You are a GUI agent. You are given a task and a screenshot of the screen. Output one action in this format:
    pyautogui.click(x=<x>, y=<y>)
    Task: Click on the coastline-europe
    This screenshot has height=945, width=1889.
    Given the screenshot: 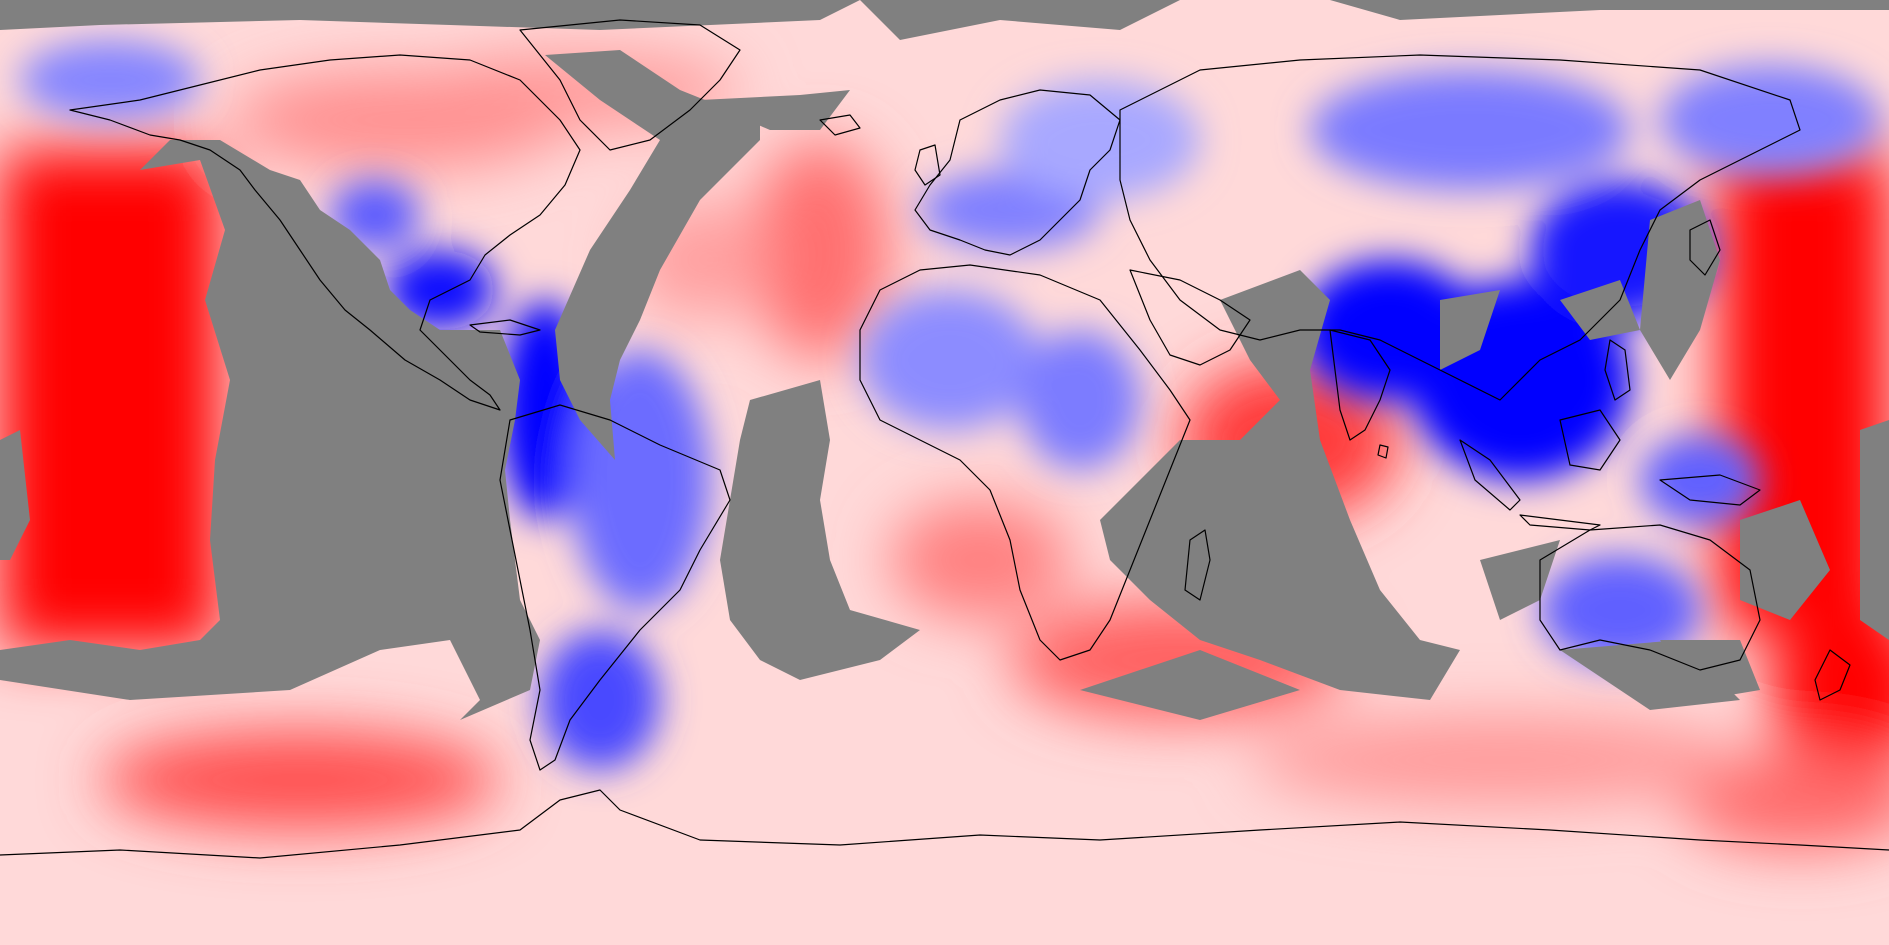 What is the action you would take?
    pyautogui.click(x=1017, y=172)
    